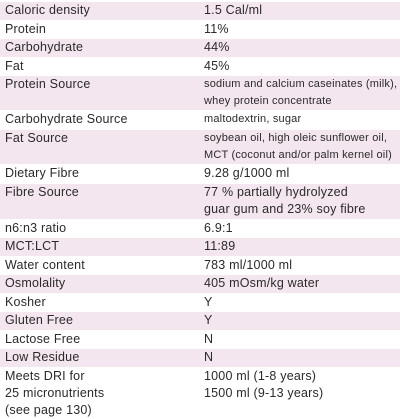 This screenshot has width=400, height=419. Describe the element at coordinates (101, 247) in the screenshot. I see `row-label: MCT:LCT` at that location.